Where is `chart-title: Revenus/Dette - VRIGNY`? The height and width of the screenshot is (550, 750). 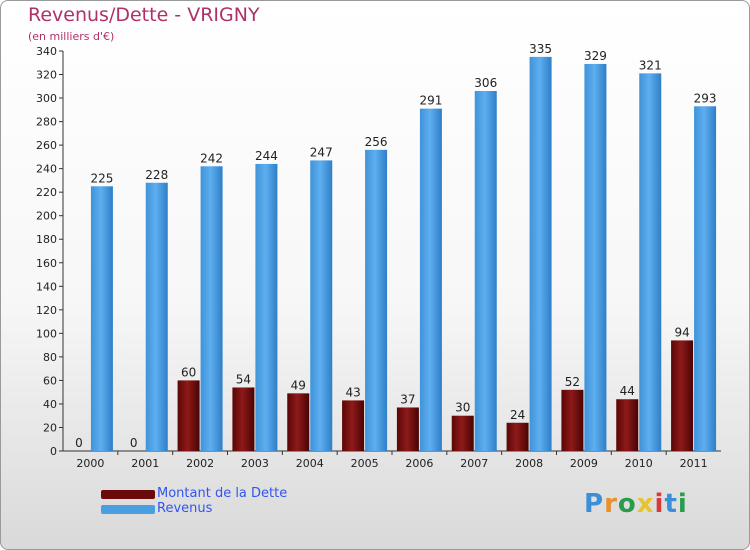
chart-title: Revenus/Dette - VRIGNY is located at coordinates (144, 15).